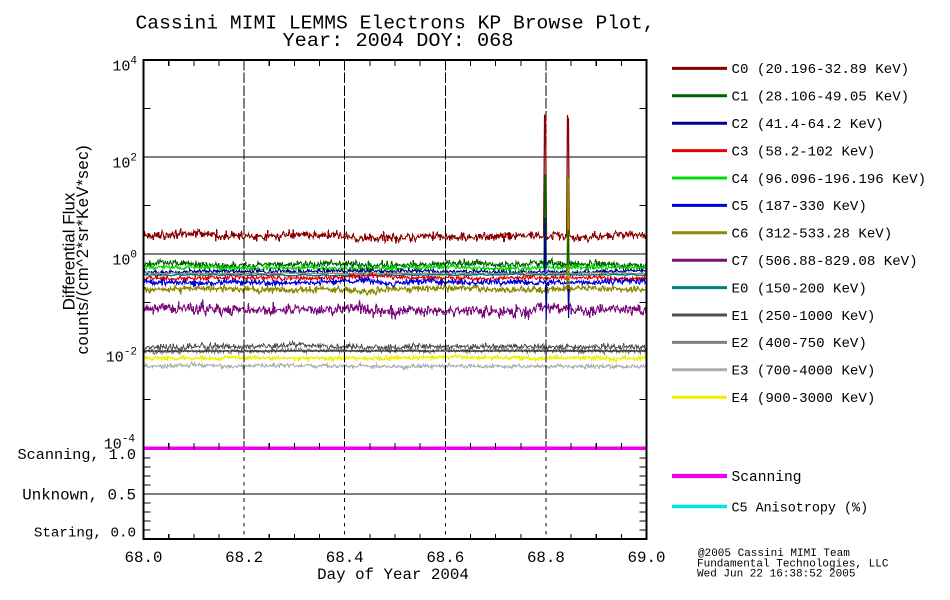  Describe the element at coordinates (85, 534) in the screenshot. I see `svg-text: Staring, 0.0` at that location.